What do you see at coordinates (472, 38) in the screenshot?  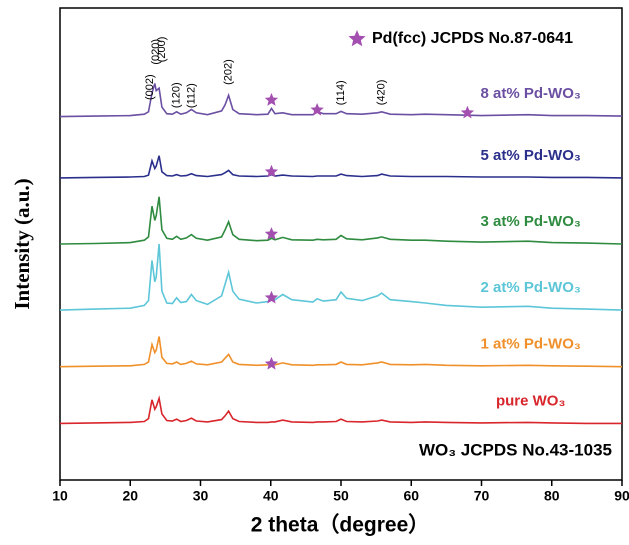 I see `marker-legend-label: Pd(fcc) JCPDS No.87-0641` at bounding box center [472, 38].